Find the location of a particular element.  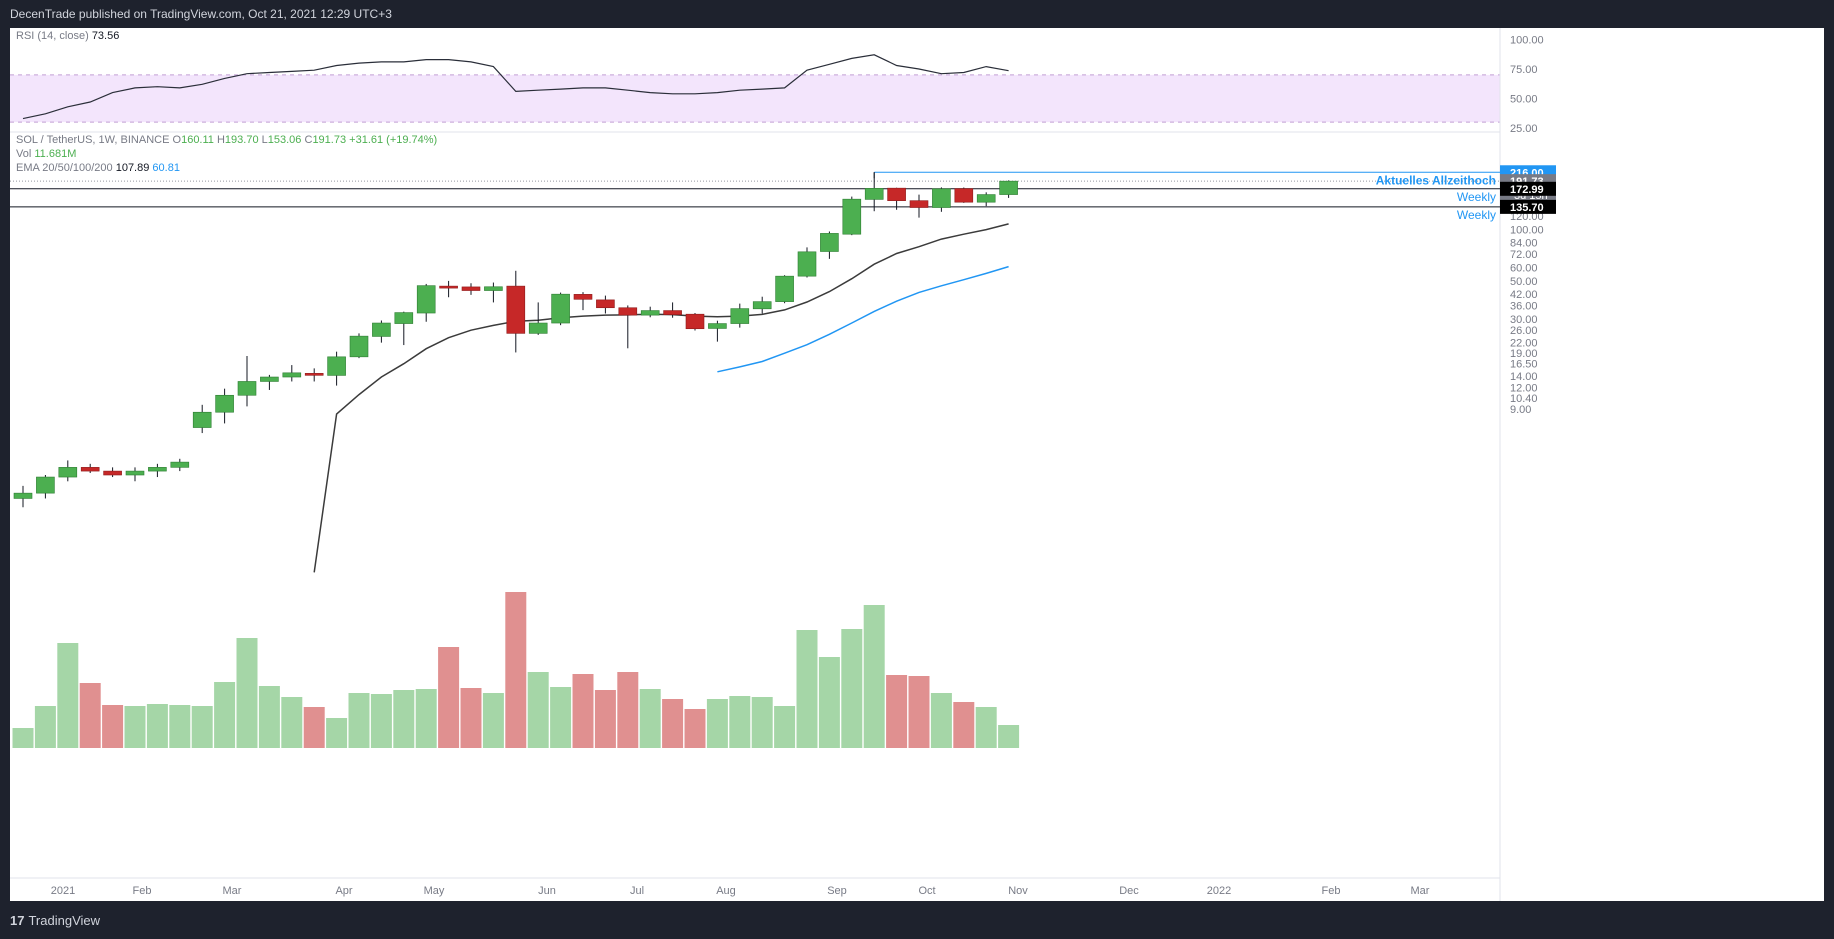

change-value: +31.61 (+19.74%) is located at coordinates (393, 140).